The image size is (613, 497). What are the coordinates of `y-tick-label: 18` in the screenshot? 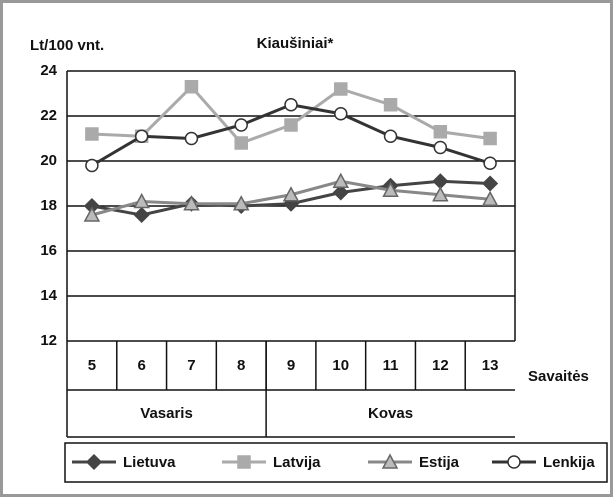 It's located at (48, 205).